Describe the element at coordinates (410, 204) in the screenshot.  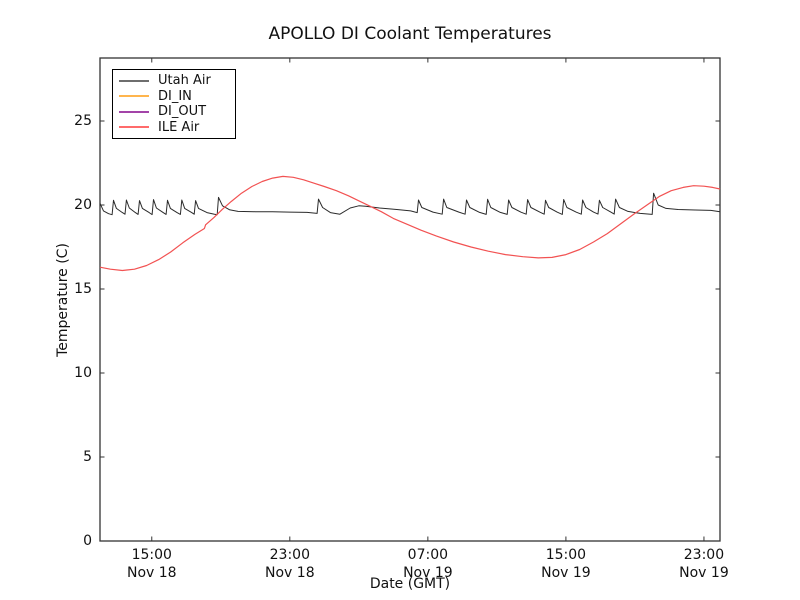
I see `series-line-utah-air` at that location.